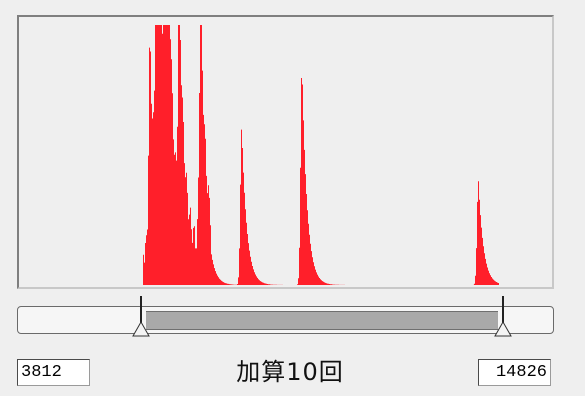  What do you see at coordinates (290, 372) in the screenshot?
I see `accumulation-caption: 加算10回` at bounding box center [290, 372].